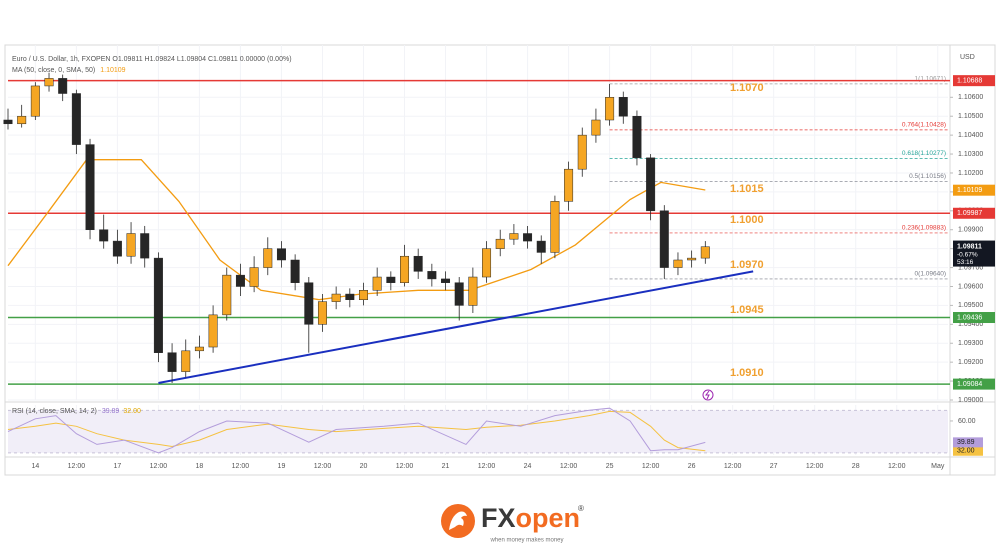 This screenshot has width=1000, height=549. What do you see at coordinates (35, 466) in the screenshot?
I see `x-tick-label: 14` at bounding box center [35, 466].